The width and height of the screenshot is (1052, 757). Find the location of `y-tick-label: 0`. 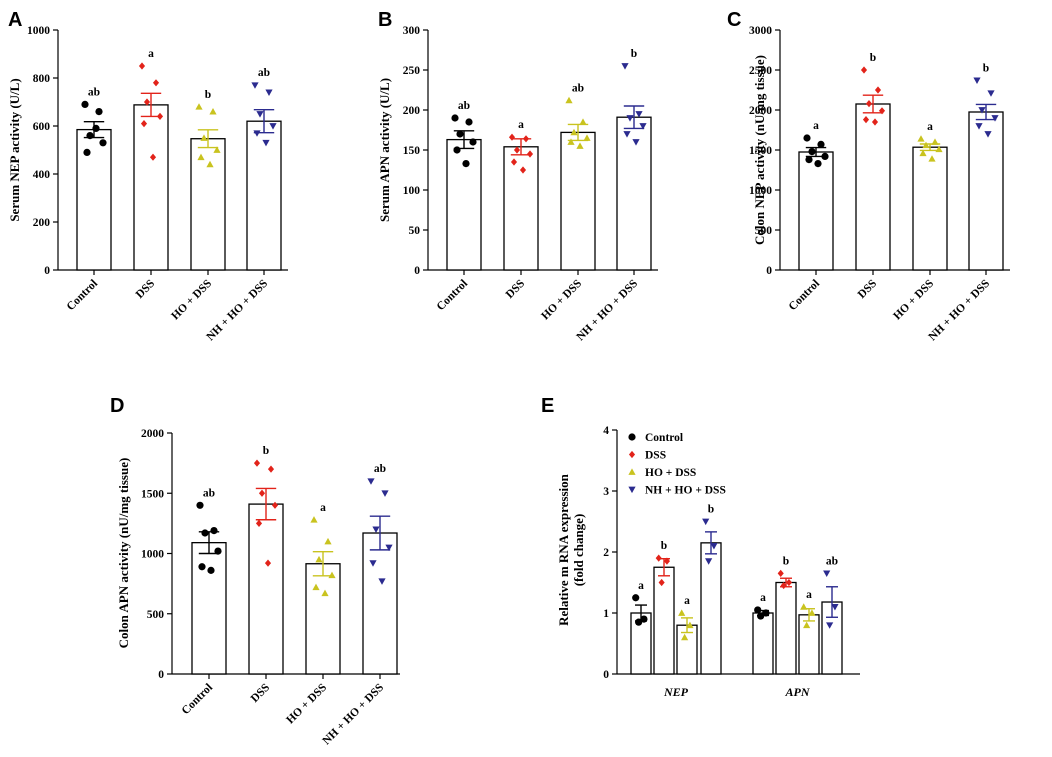

y-tick-label: 0 is located at coordinates (606, 675).